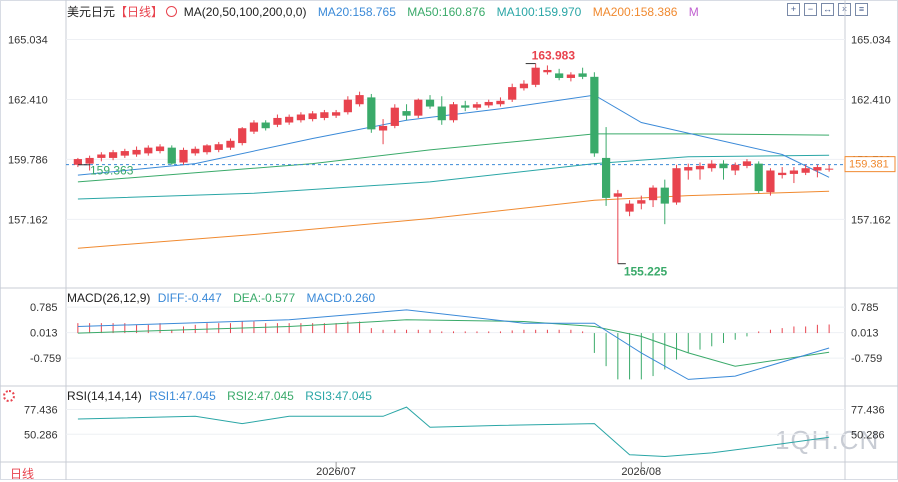 This screenshot has height=482, width=898. I want to click on watermark: 1QH.CN, so click(827, 440).